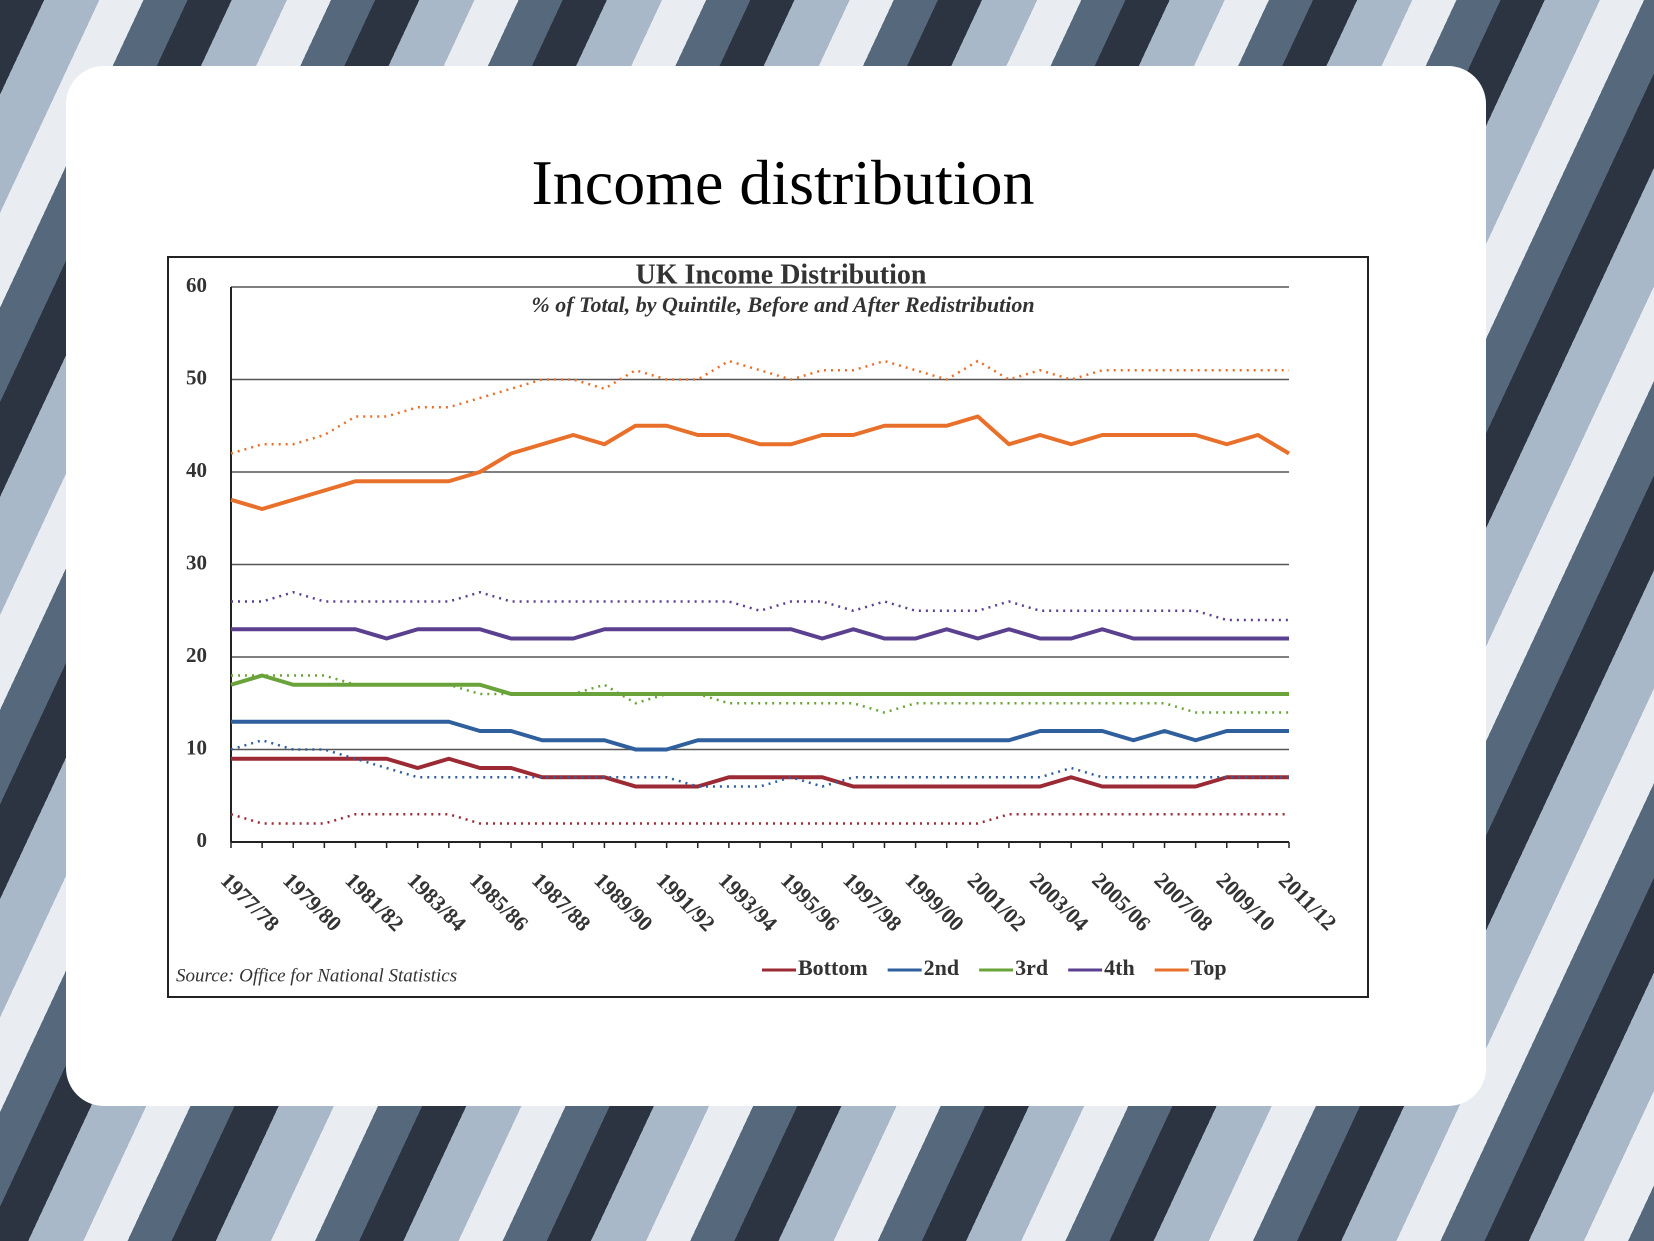  Describe the element at coordinates (1119, 967) in the screenshot. I see `legend-label: 4th` at that location.